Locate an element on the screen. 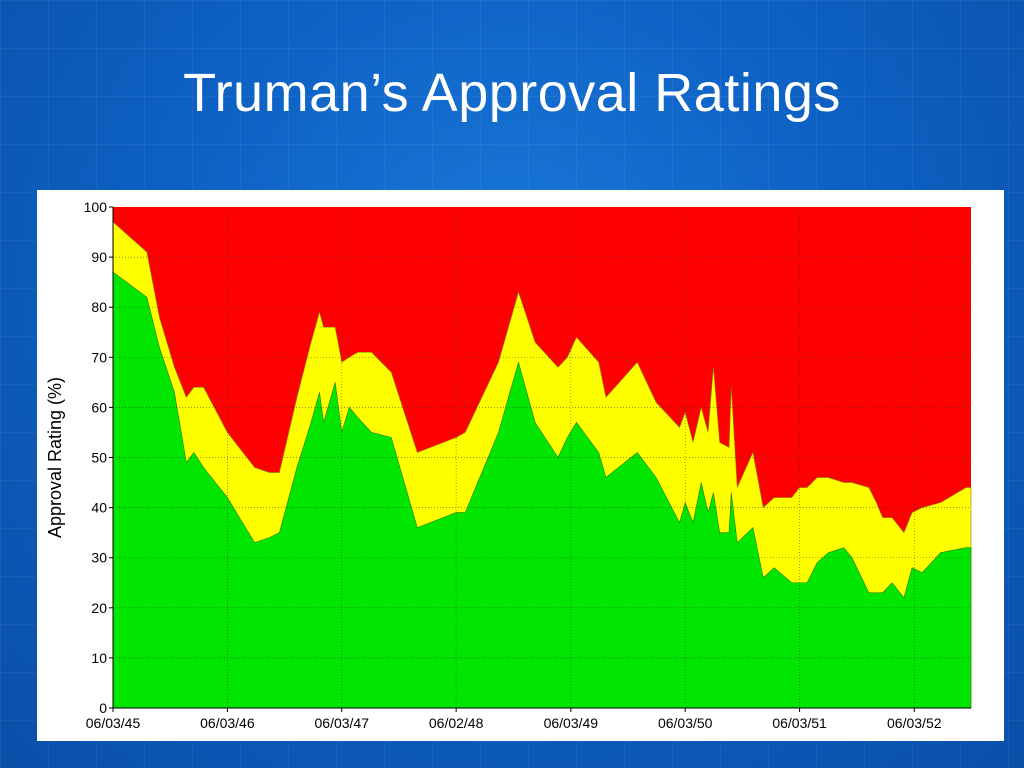 This screenshot has width=1024, height=768. x-tick-label: 06/03/45 is located at coordinates (113, 723).